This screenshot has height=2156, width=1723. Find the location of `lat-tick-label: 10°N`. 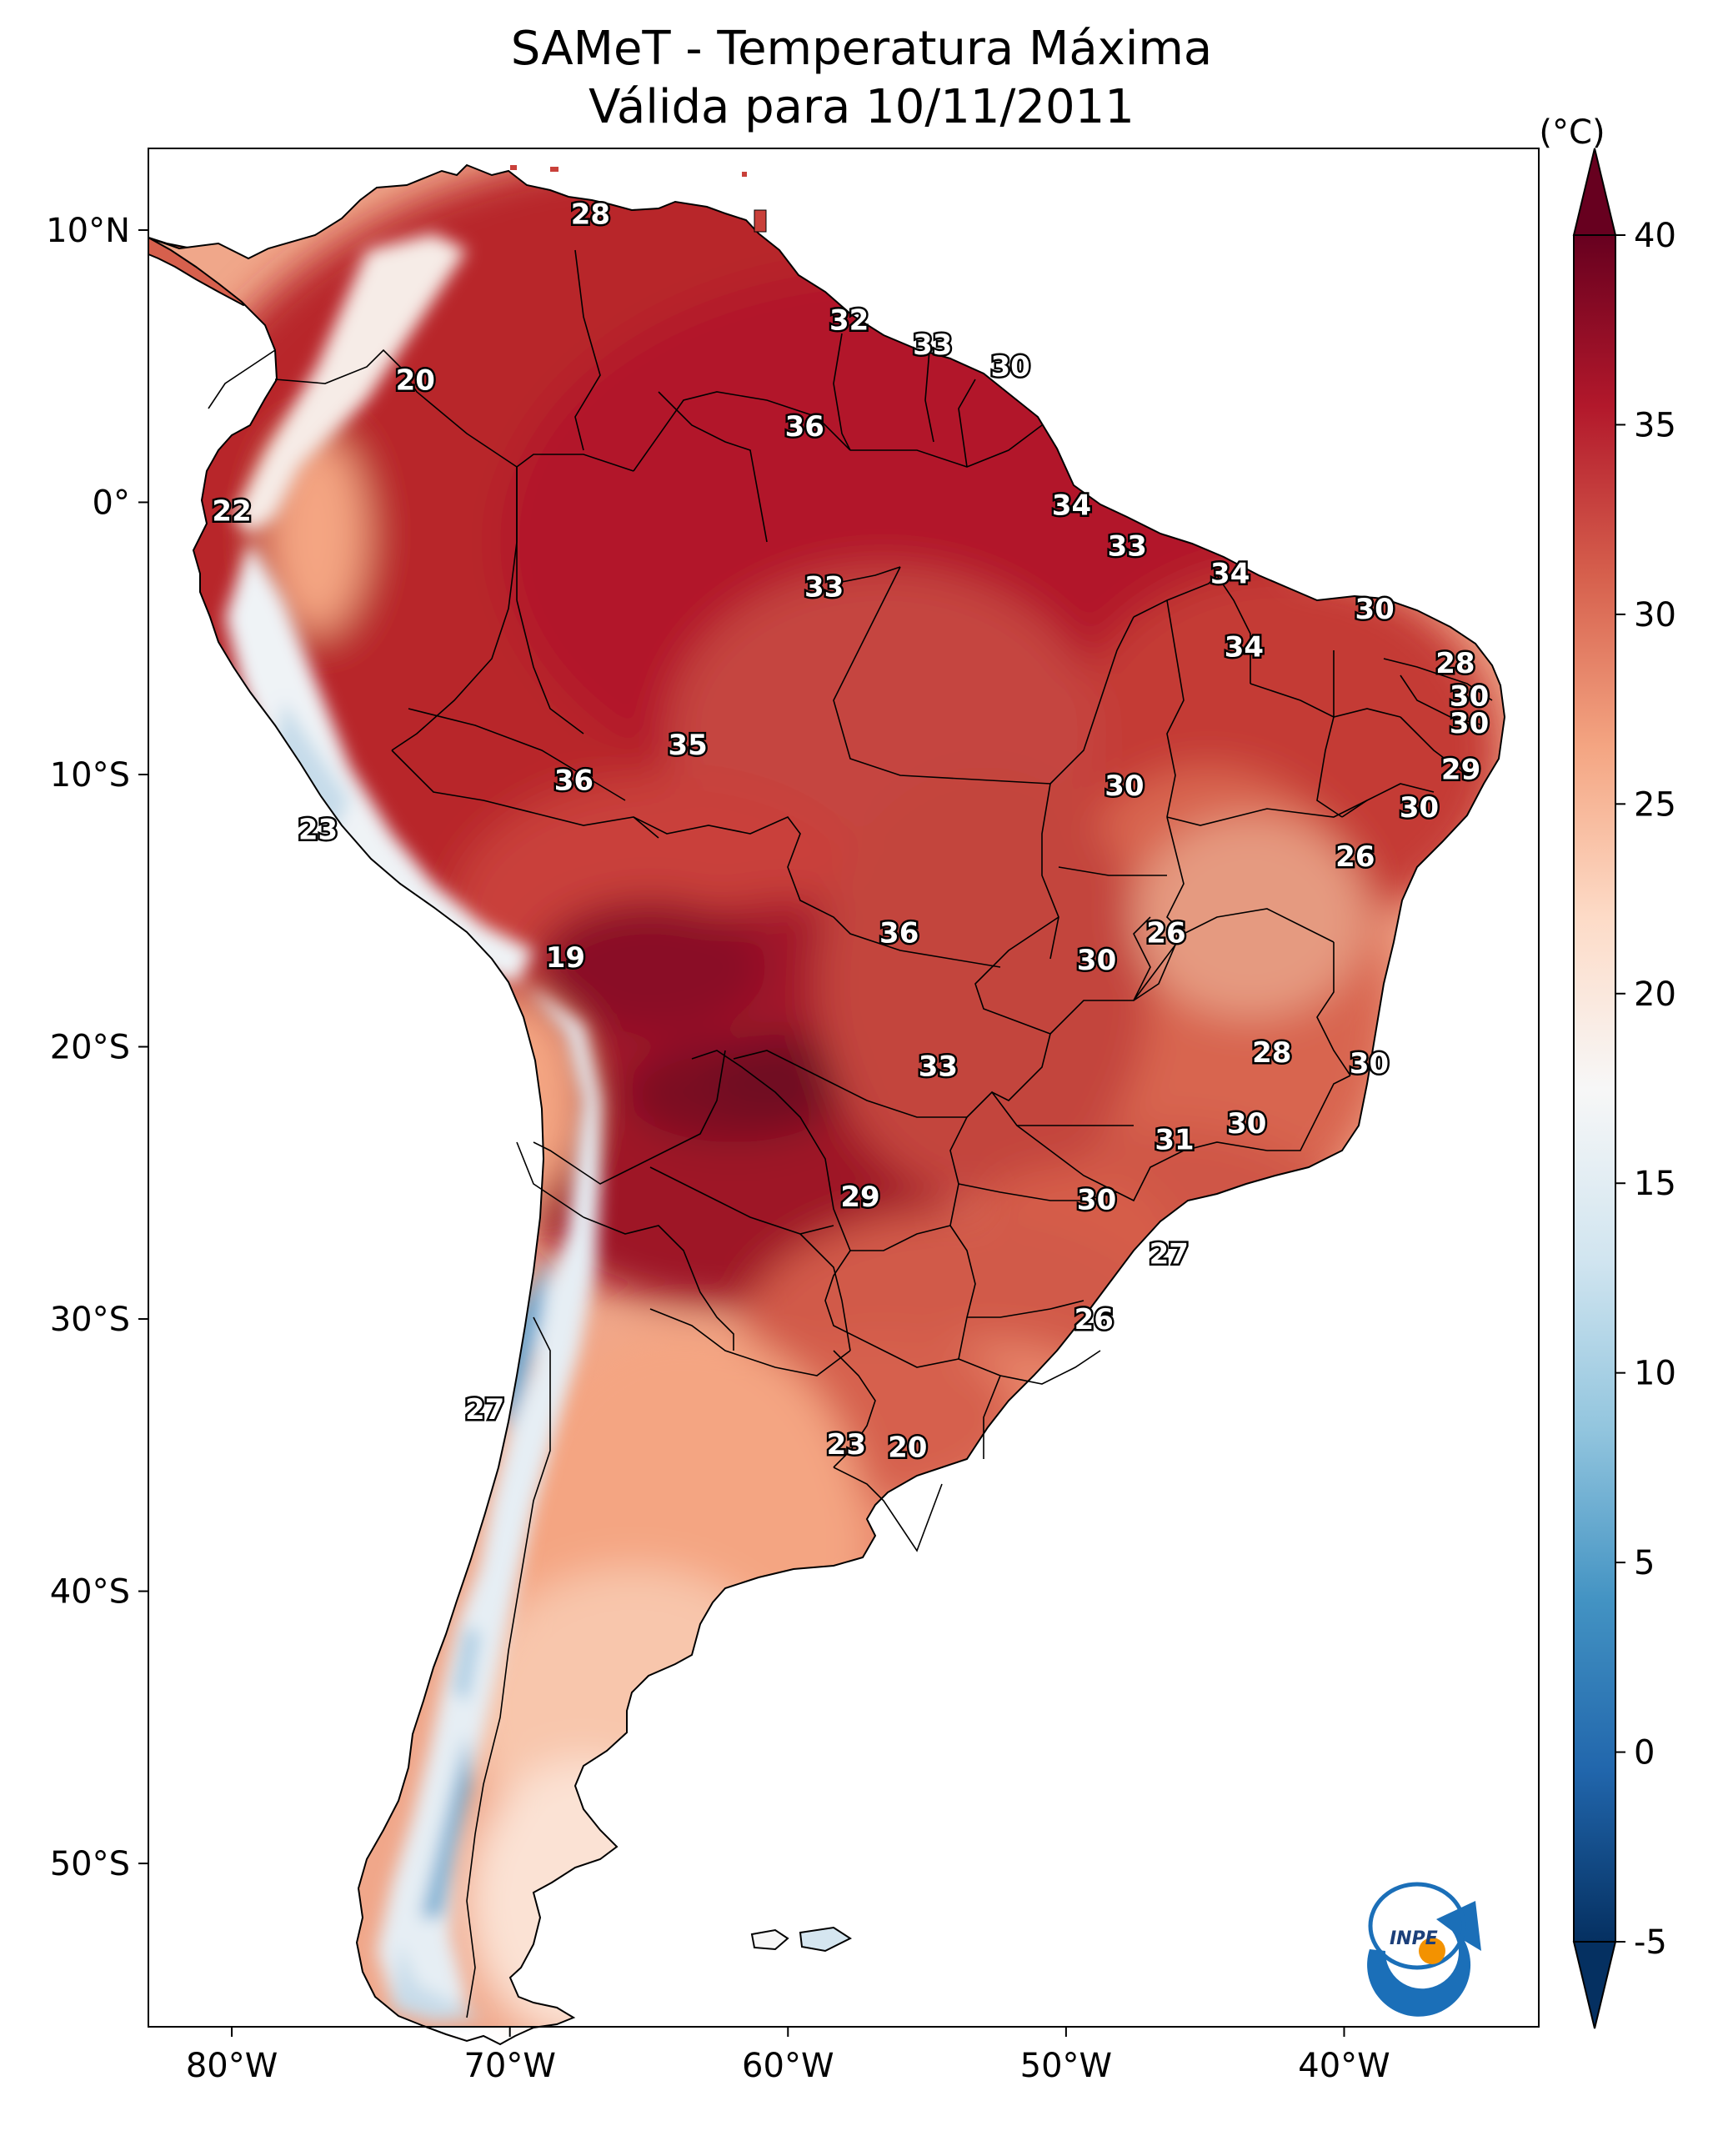

lat-tick-label: 10°N is located at coordinates (88, 231).